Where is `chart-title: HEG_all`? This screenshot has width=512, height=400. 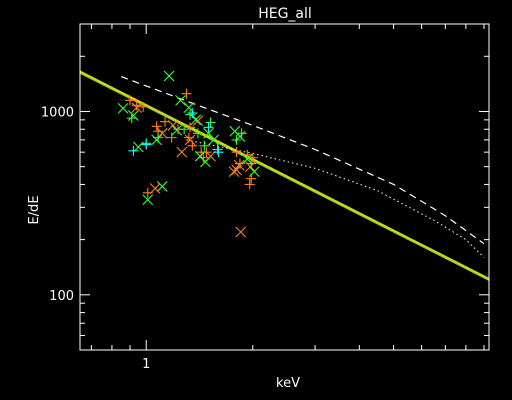 chart-title: HEG_all is located at coordinates (285, 14).